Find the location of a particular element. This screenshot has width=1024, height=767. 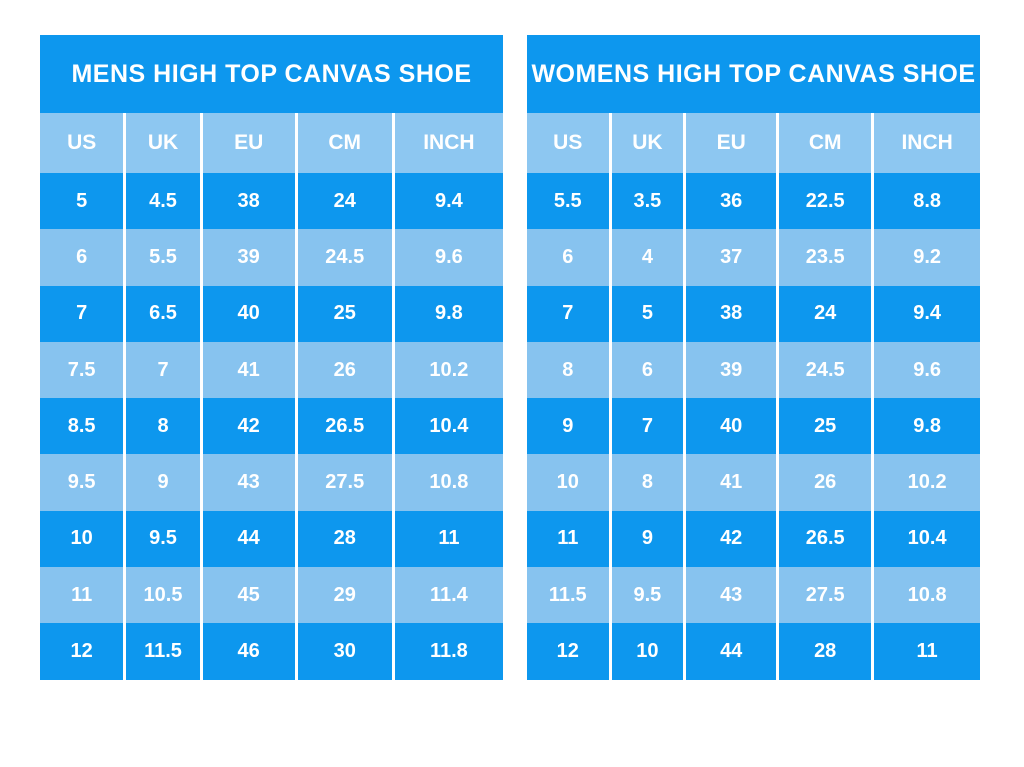

size-cell: 23.5 is located at coordinates (824, 257).